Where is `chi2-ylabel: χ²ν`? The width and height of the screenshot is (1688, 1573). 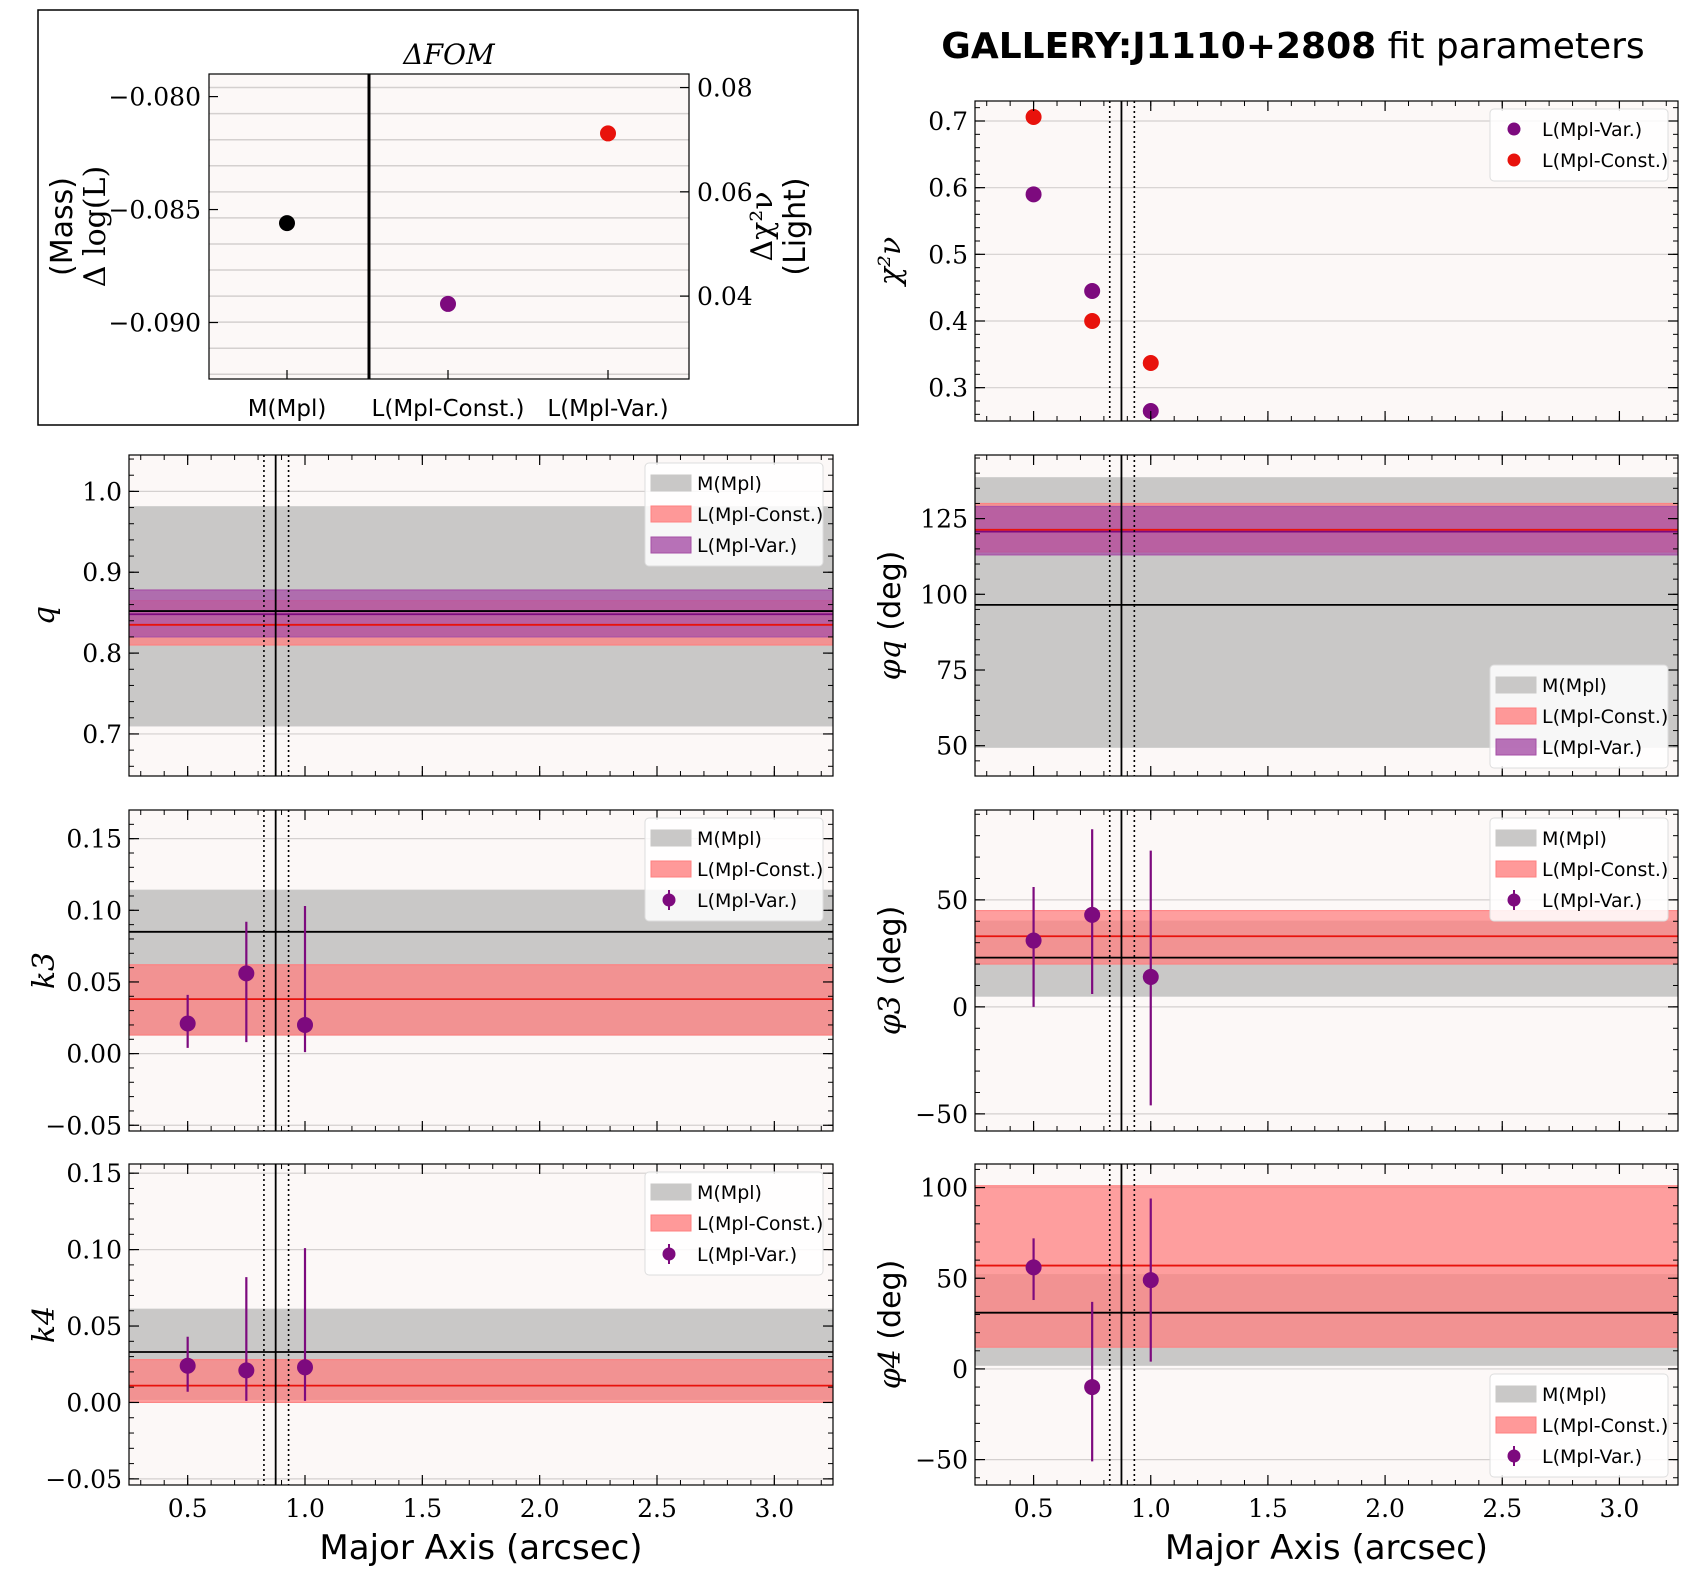 chi2-ylabel: χ²ν is located at coordinates (890, 262).